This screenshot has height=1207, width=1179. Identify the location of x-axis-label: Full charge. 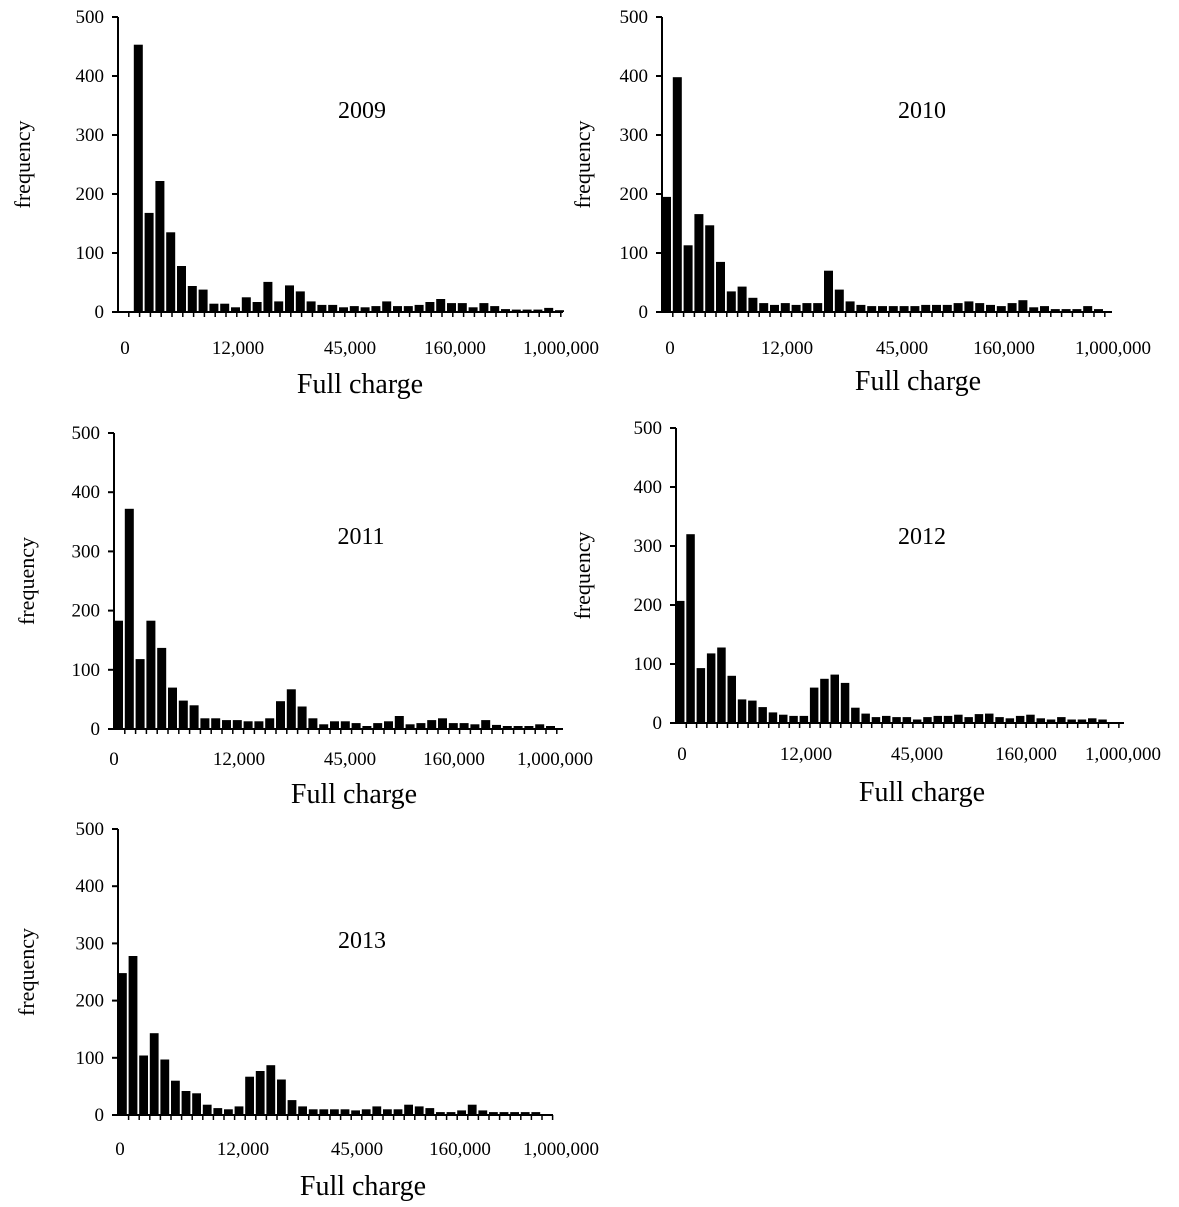
(360, 384).